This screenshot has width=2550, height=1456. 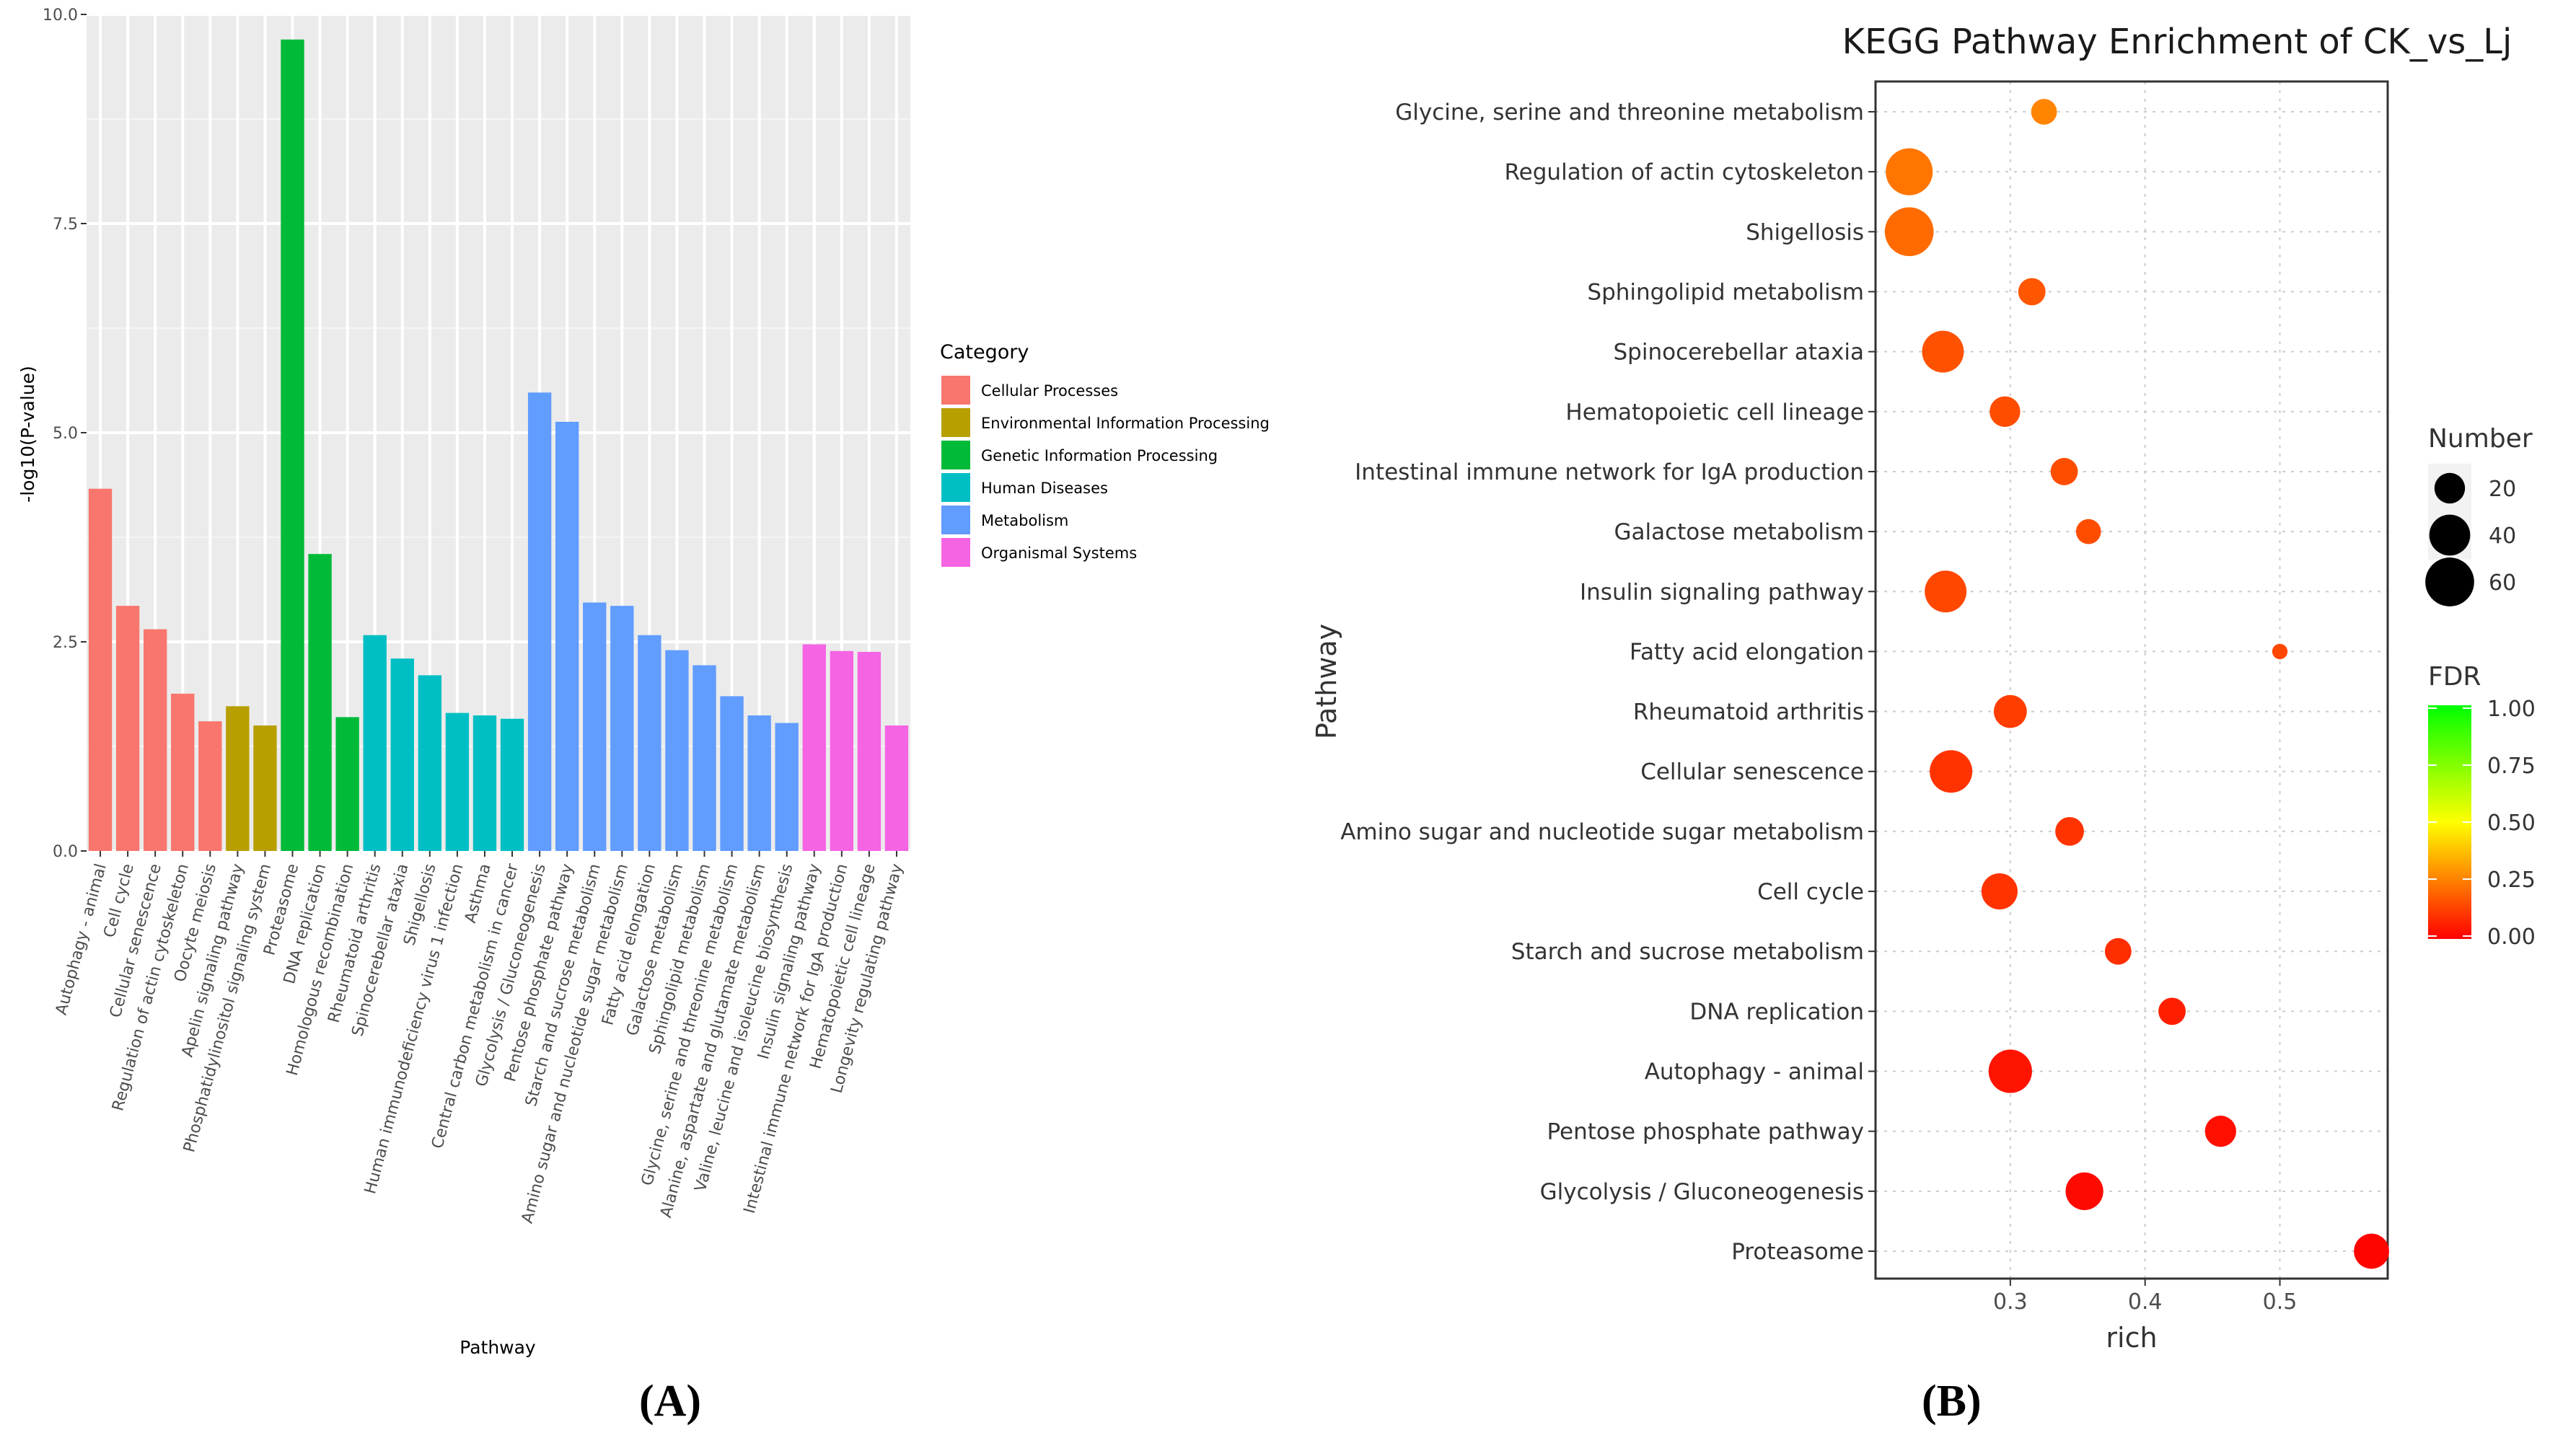 I want to click on y-tick-label: Cell cycle, so click(x=1810, y=892).